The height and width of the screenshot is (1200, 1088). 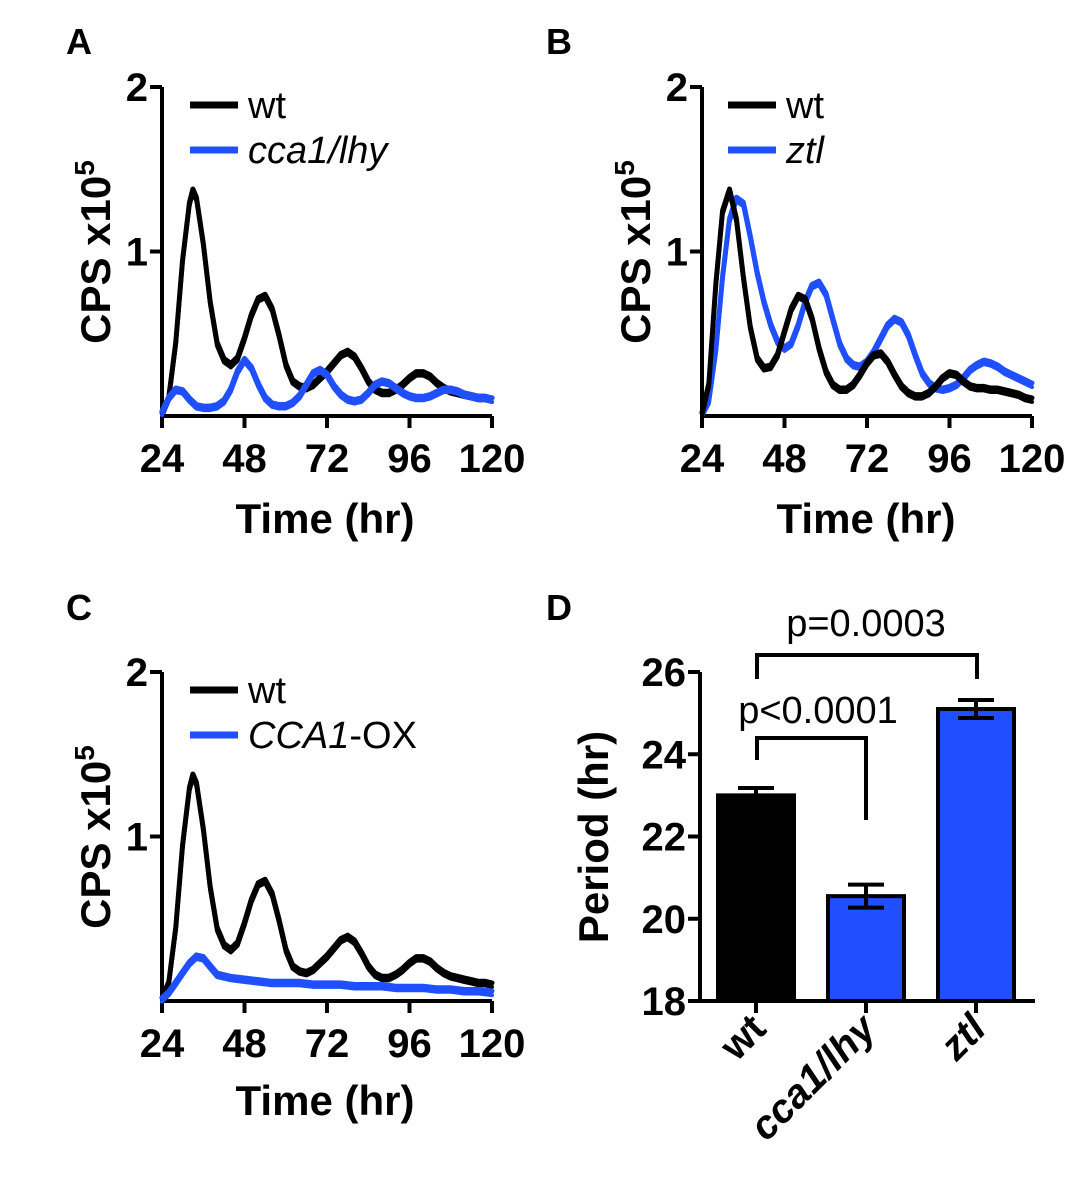 I want to click on plot-area-a, so click(x=327, y=302).